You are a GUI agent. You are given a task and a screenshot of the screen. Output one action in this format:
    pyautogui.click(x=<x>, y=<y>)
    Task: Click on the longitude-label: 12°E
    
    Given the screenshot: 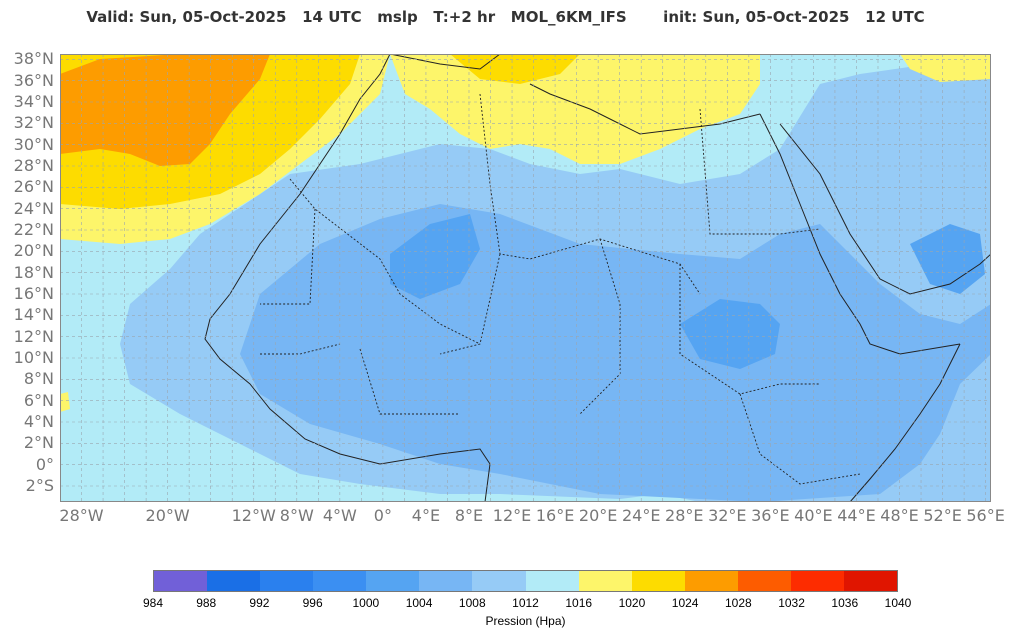 What is the action you would take?
    pyautogui.click(x=512, y=515)
    